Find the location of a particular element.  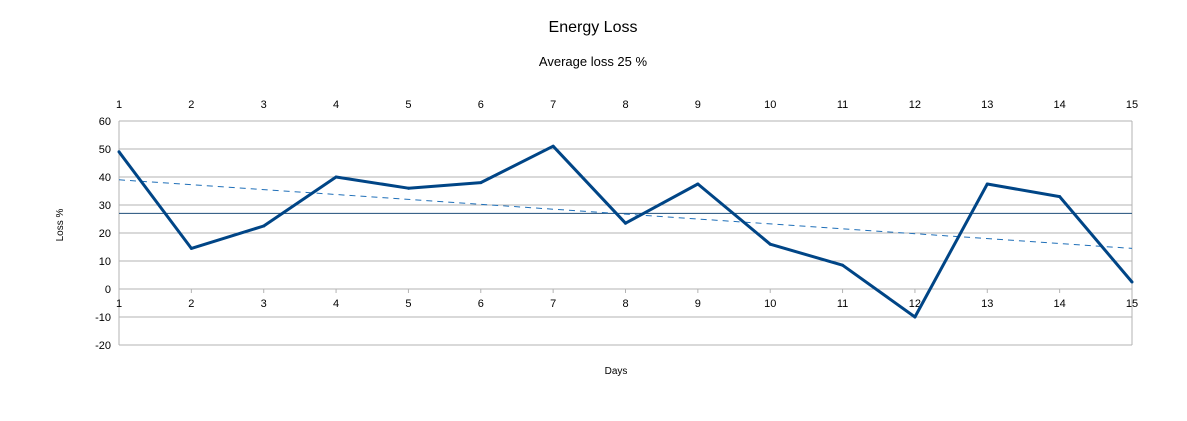

y-tick-label: -20 is located at coordinates (103, 346).